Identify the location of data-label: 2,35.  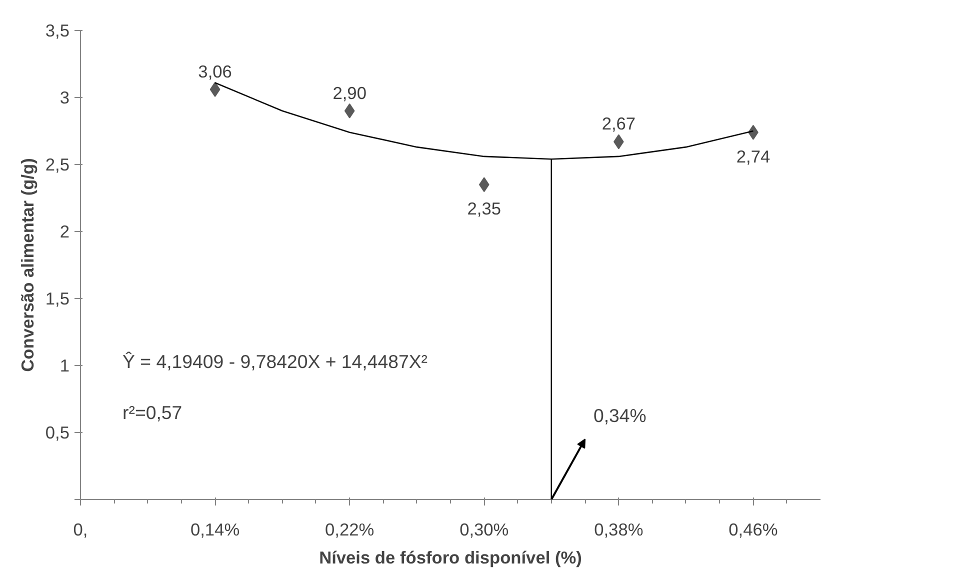
(484, 208).